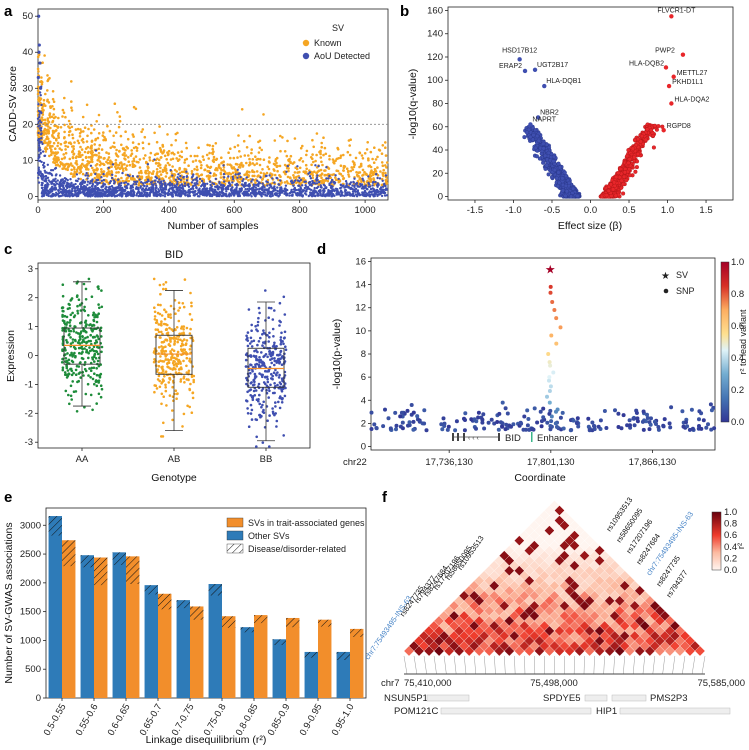 The height and width of the screenshot is (750, 749). I want to click on panel-b-ytick-label: 60, so click(437, 127).